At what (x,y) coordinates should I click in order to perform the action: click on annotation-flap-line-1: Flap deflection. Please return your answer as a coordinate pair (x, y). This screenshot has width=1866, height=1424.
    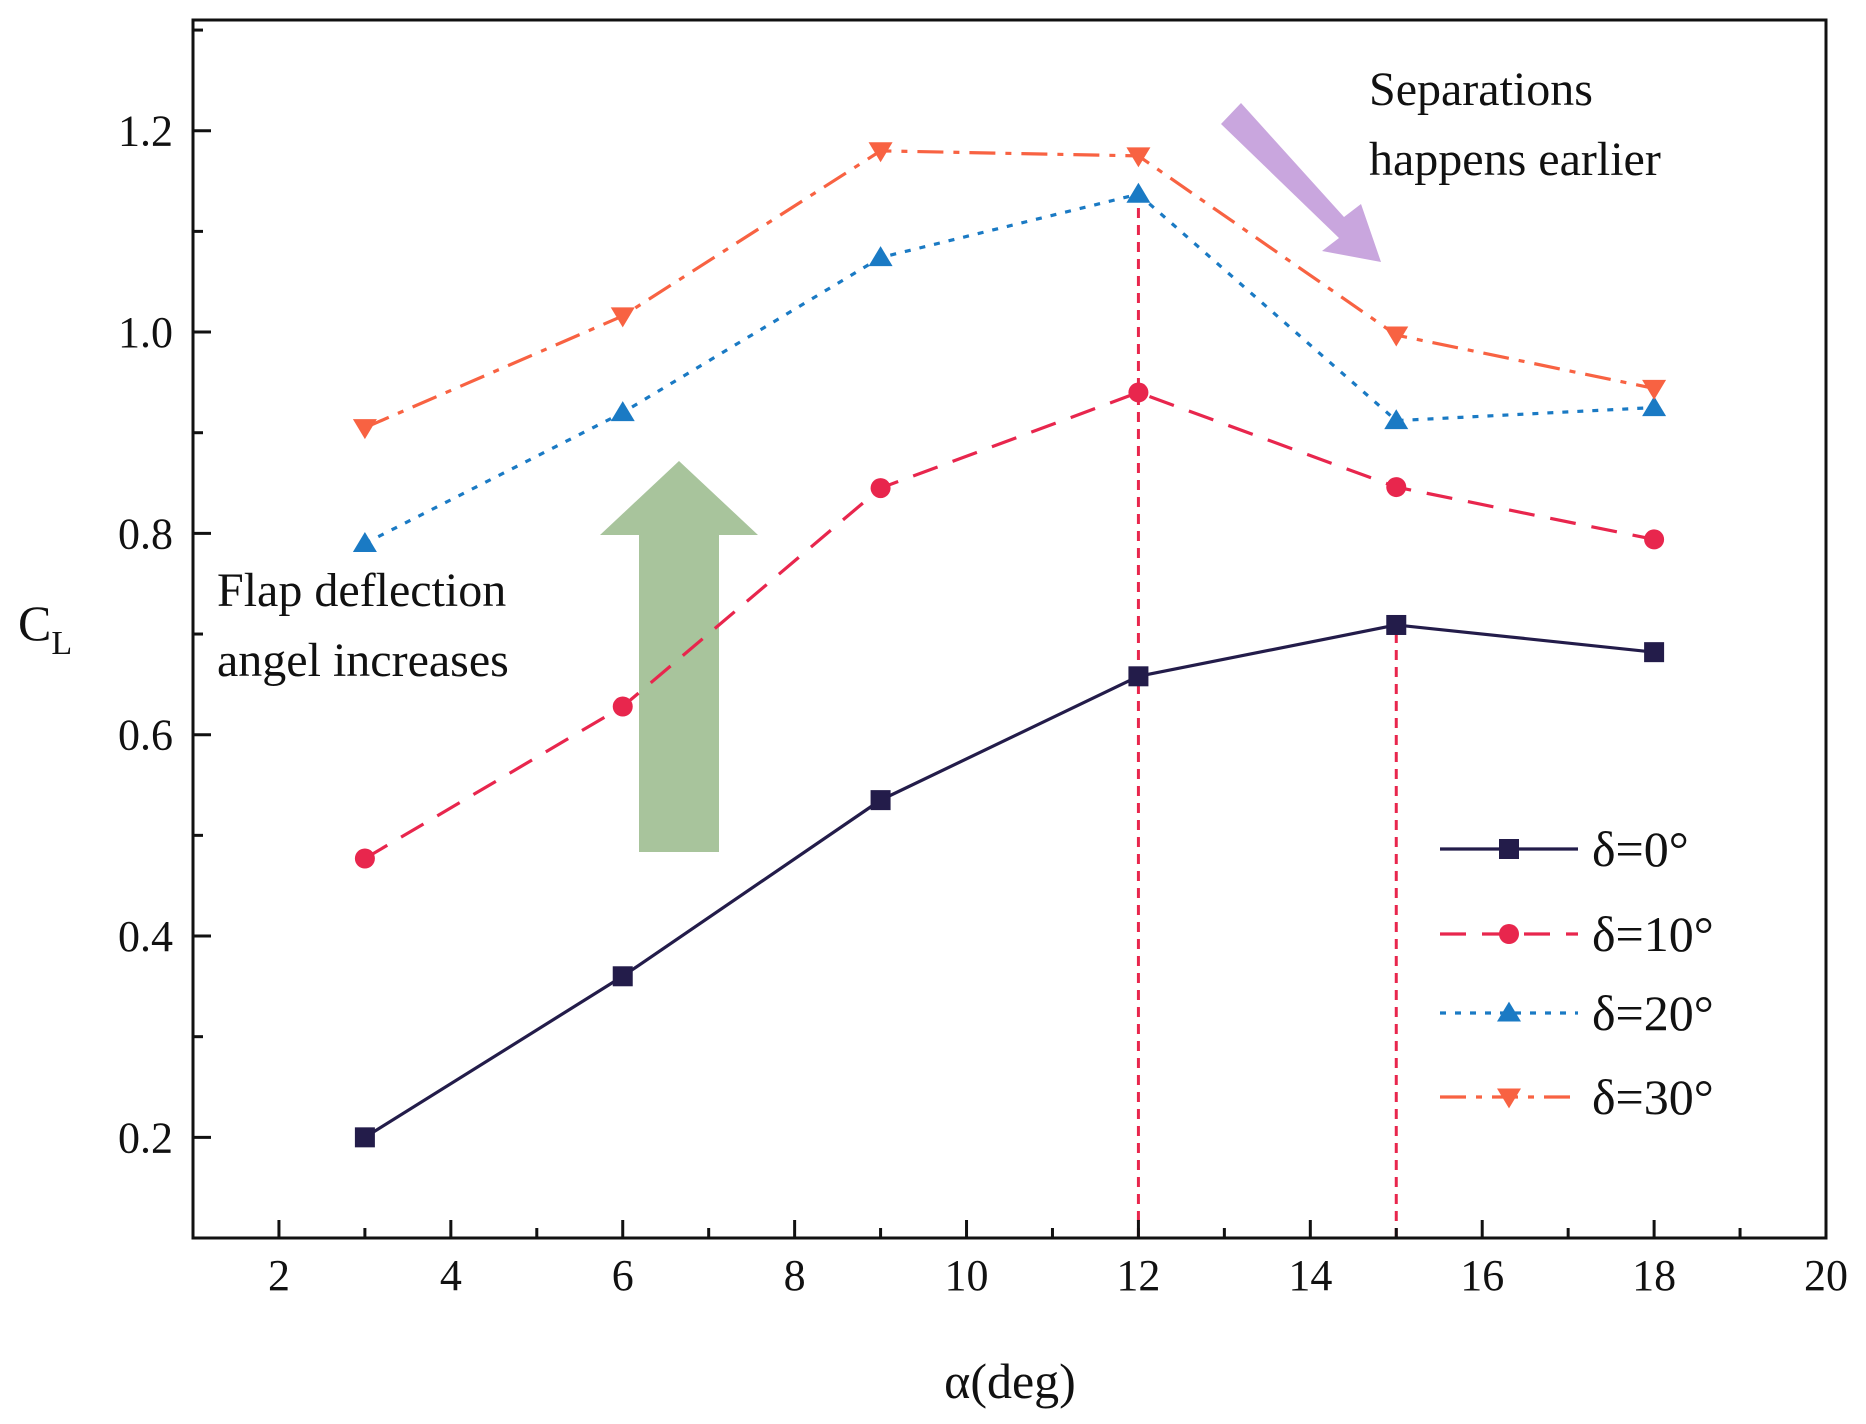
    Looking at the image, I should click on (361, 590).